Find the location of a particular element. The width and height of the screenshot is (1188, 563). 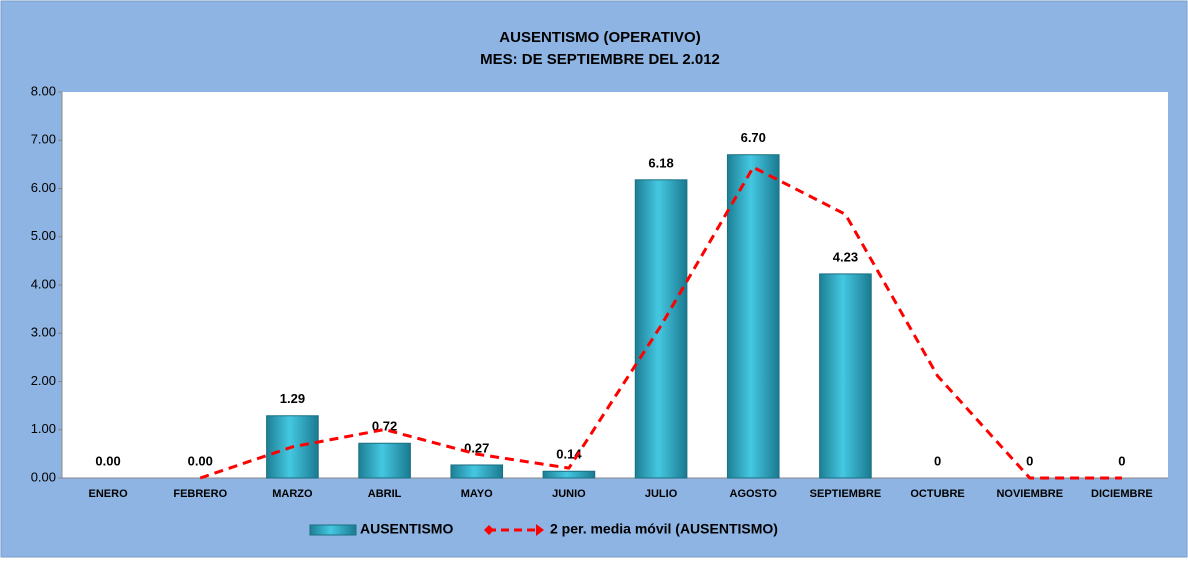

x-tick-label: JULIO is located at coordinates (661, 494).